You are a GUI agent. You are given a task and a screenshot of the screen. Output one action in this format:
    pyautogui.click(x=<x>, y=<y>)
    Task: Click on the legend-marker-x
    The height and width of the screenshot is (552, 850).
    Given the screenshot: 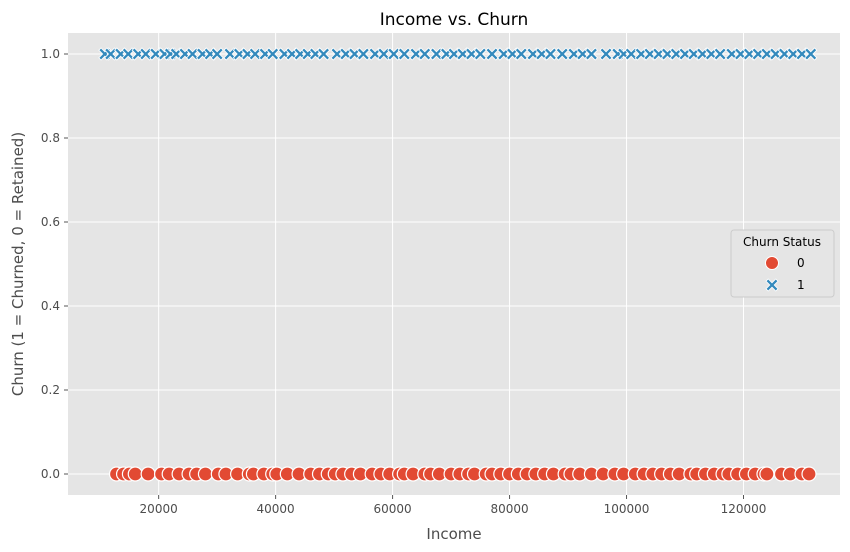 What is the action you would take?
    pyautogui.click(x=772, y=285)
    